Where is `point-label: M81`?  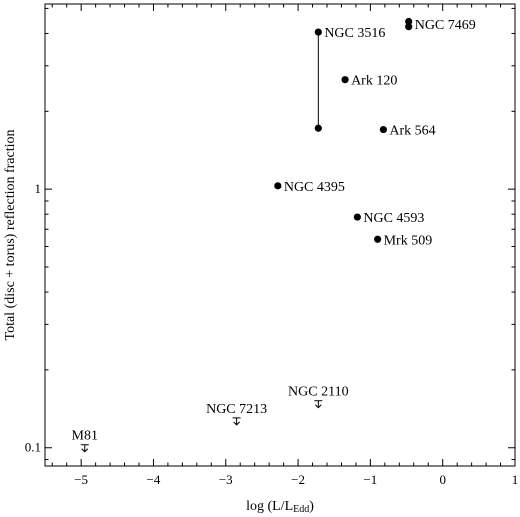
point-label: M81 is located at coordinates (85, 436).